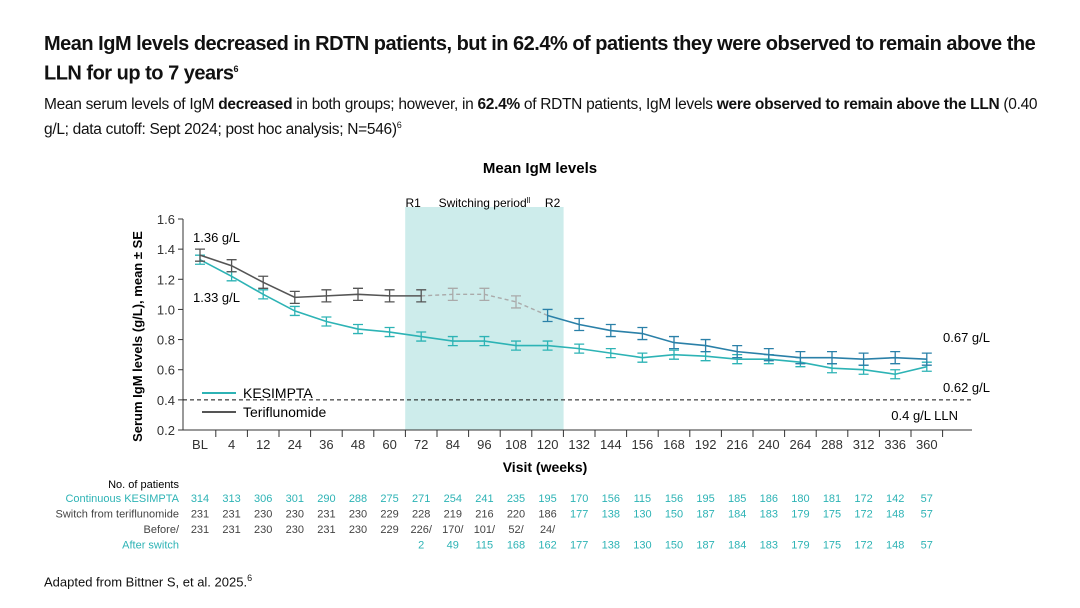 This screenshot has width=1080, height=608. I want to click on table-cell: 168, so click(516, 546).